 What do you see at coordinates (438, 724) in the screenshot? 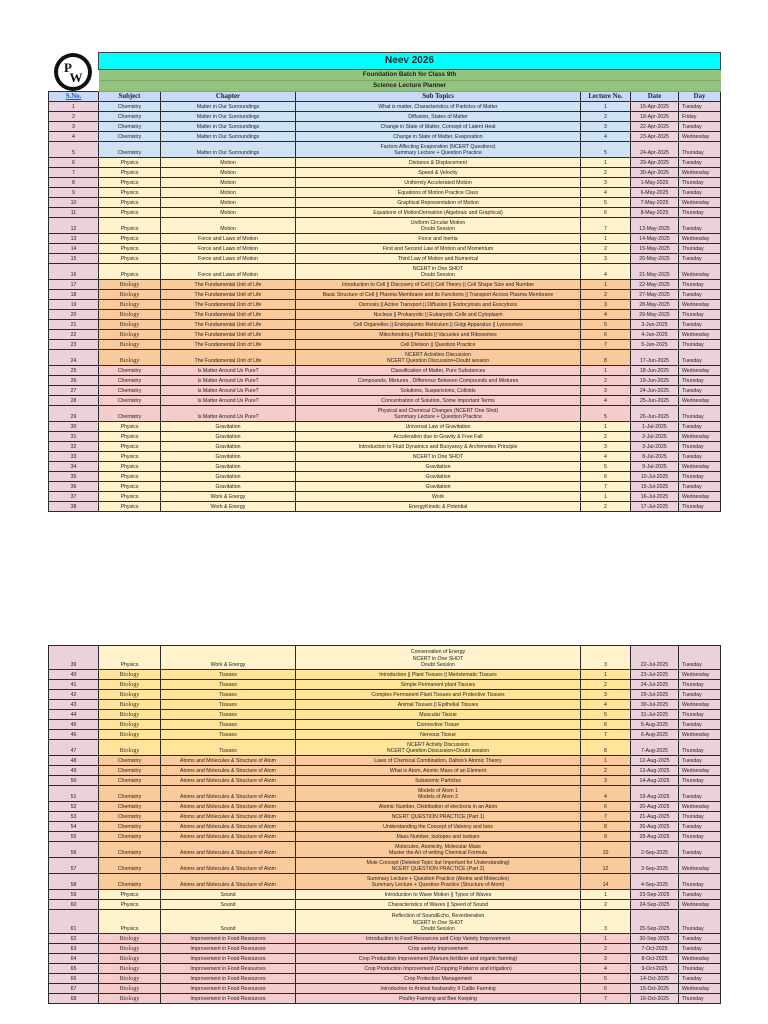
I see `cell-subtopic: Connective Tissue` at bounding box center [438, 724].